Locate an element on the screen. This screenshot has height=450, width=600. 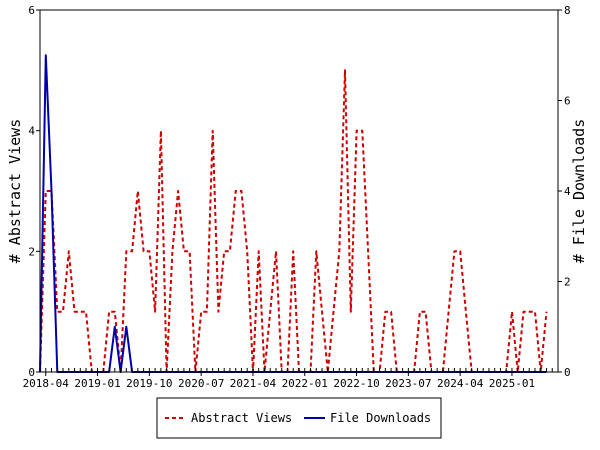
y-right-tick-label: 0 is located at coordinates (567, 372).